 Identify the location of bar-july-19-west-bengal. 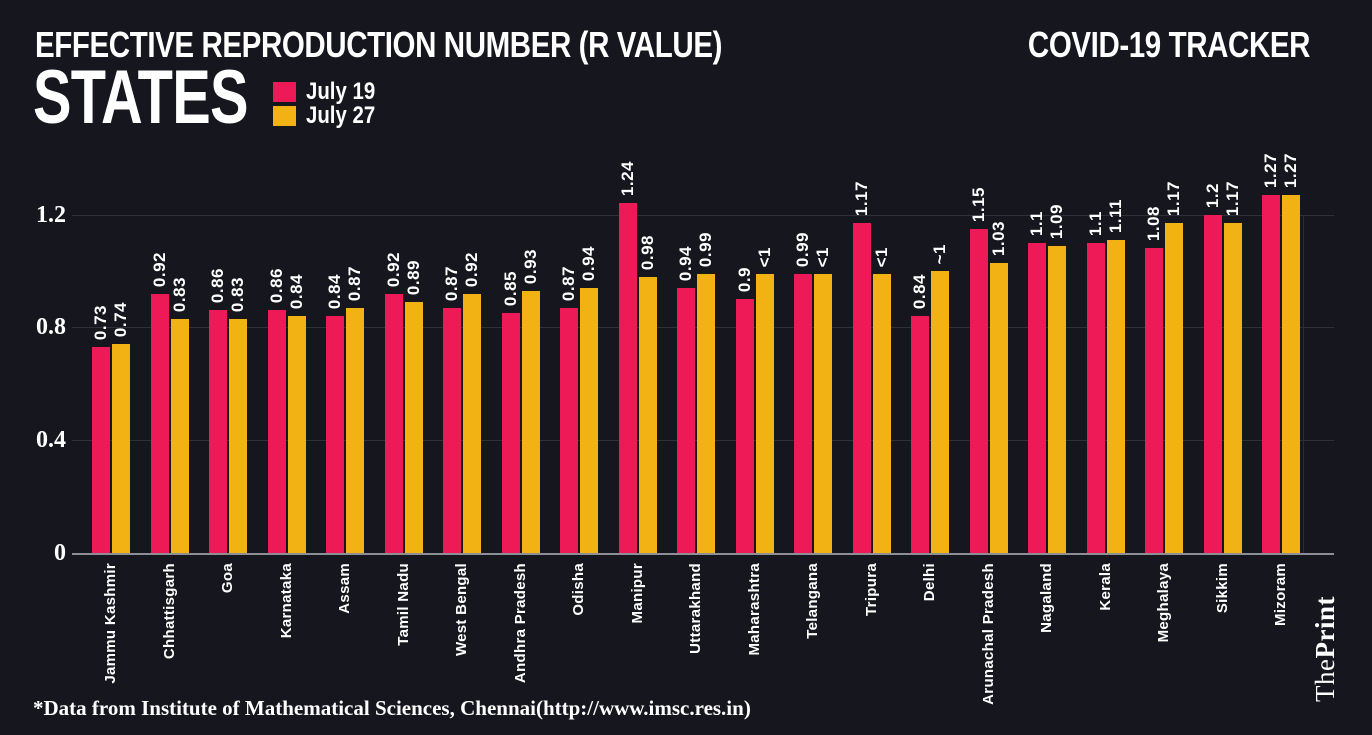
(452, 430).